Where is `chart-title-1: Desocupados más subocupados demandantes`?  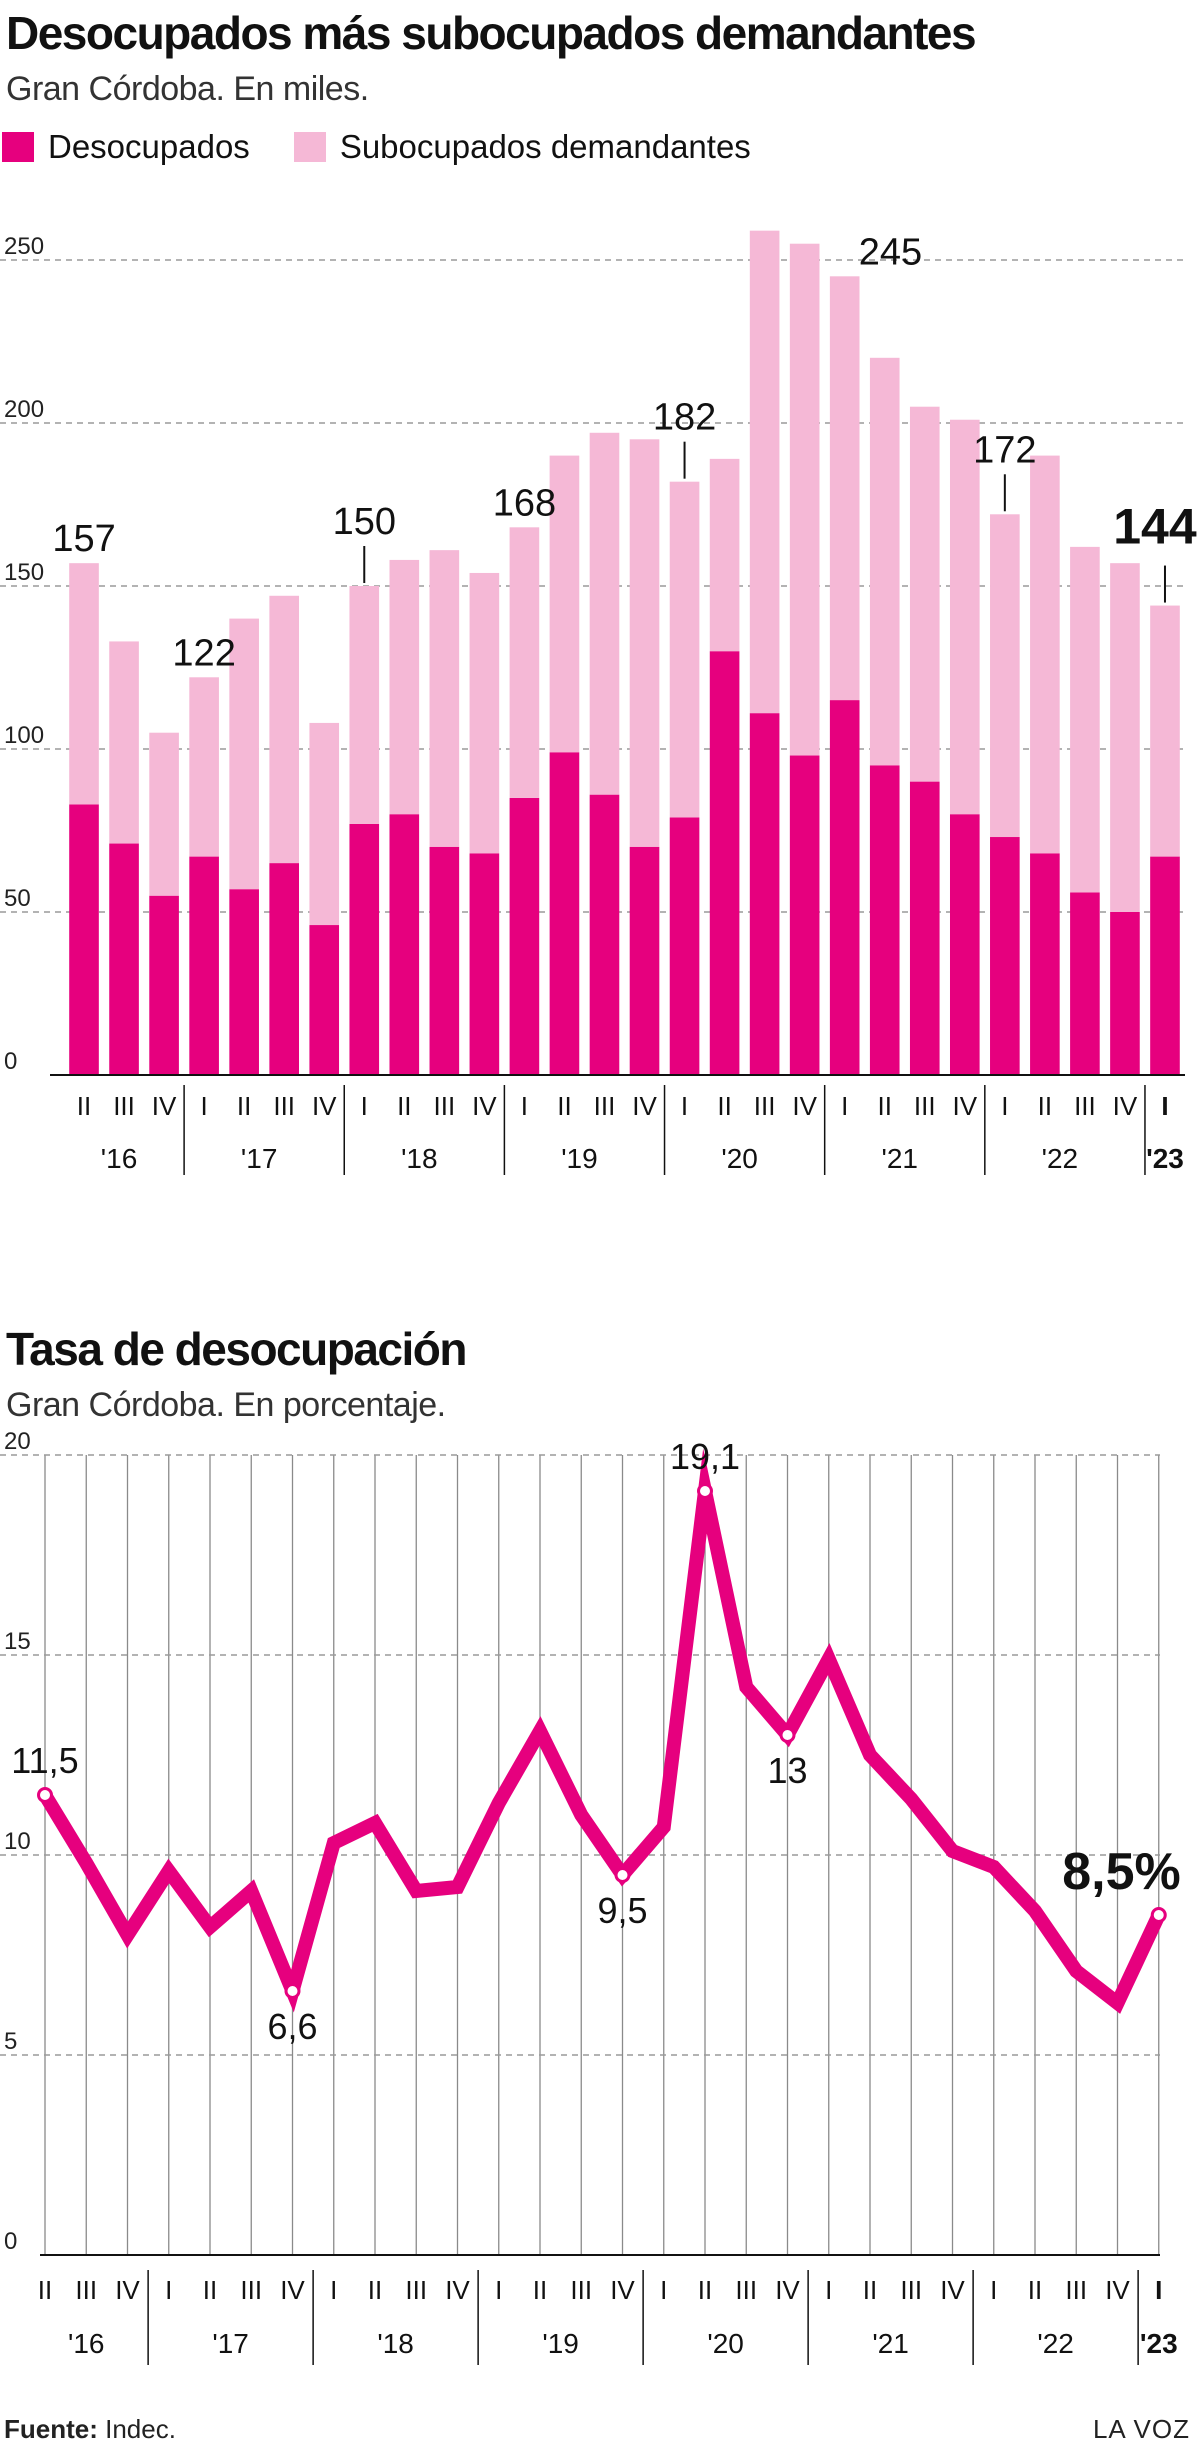
chart-title-1: Desocupados más subocupados demandantes is located at coordinates (491, 33).